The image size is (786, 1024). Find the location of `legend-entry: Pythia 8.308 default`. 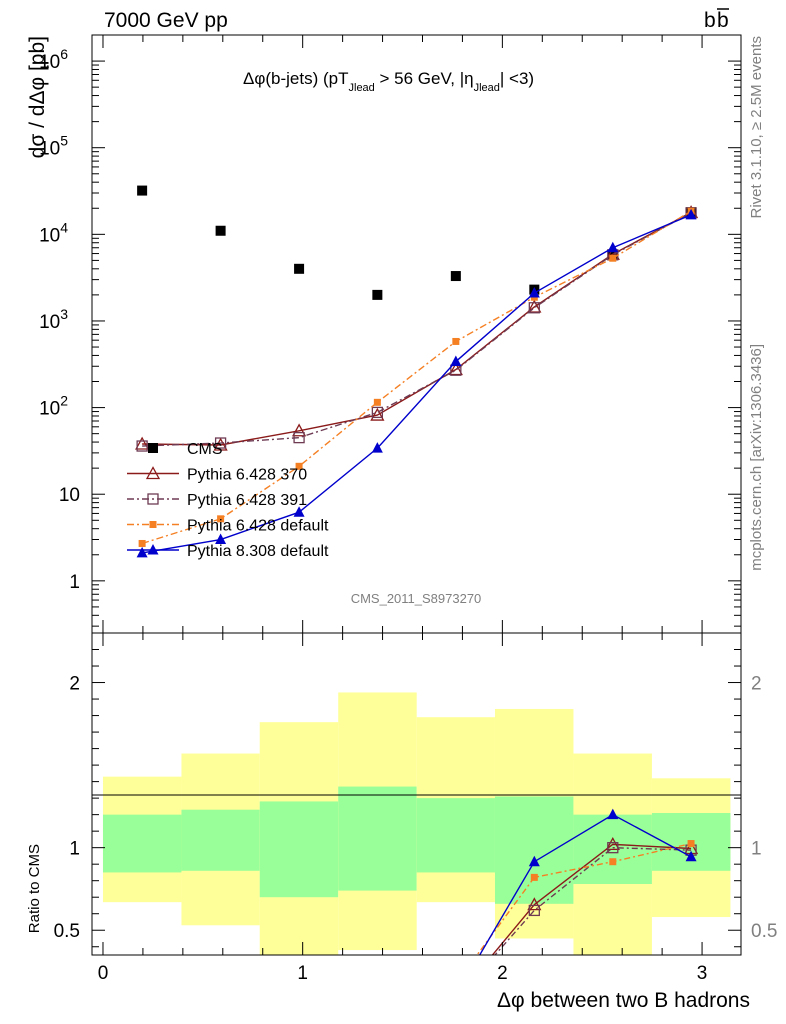

legend-entry: Pythia 8.308 default is located at coordinates (228, 551).